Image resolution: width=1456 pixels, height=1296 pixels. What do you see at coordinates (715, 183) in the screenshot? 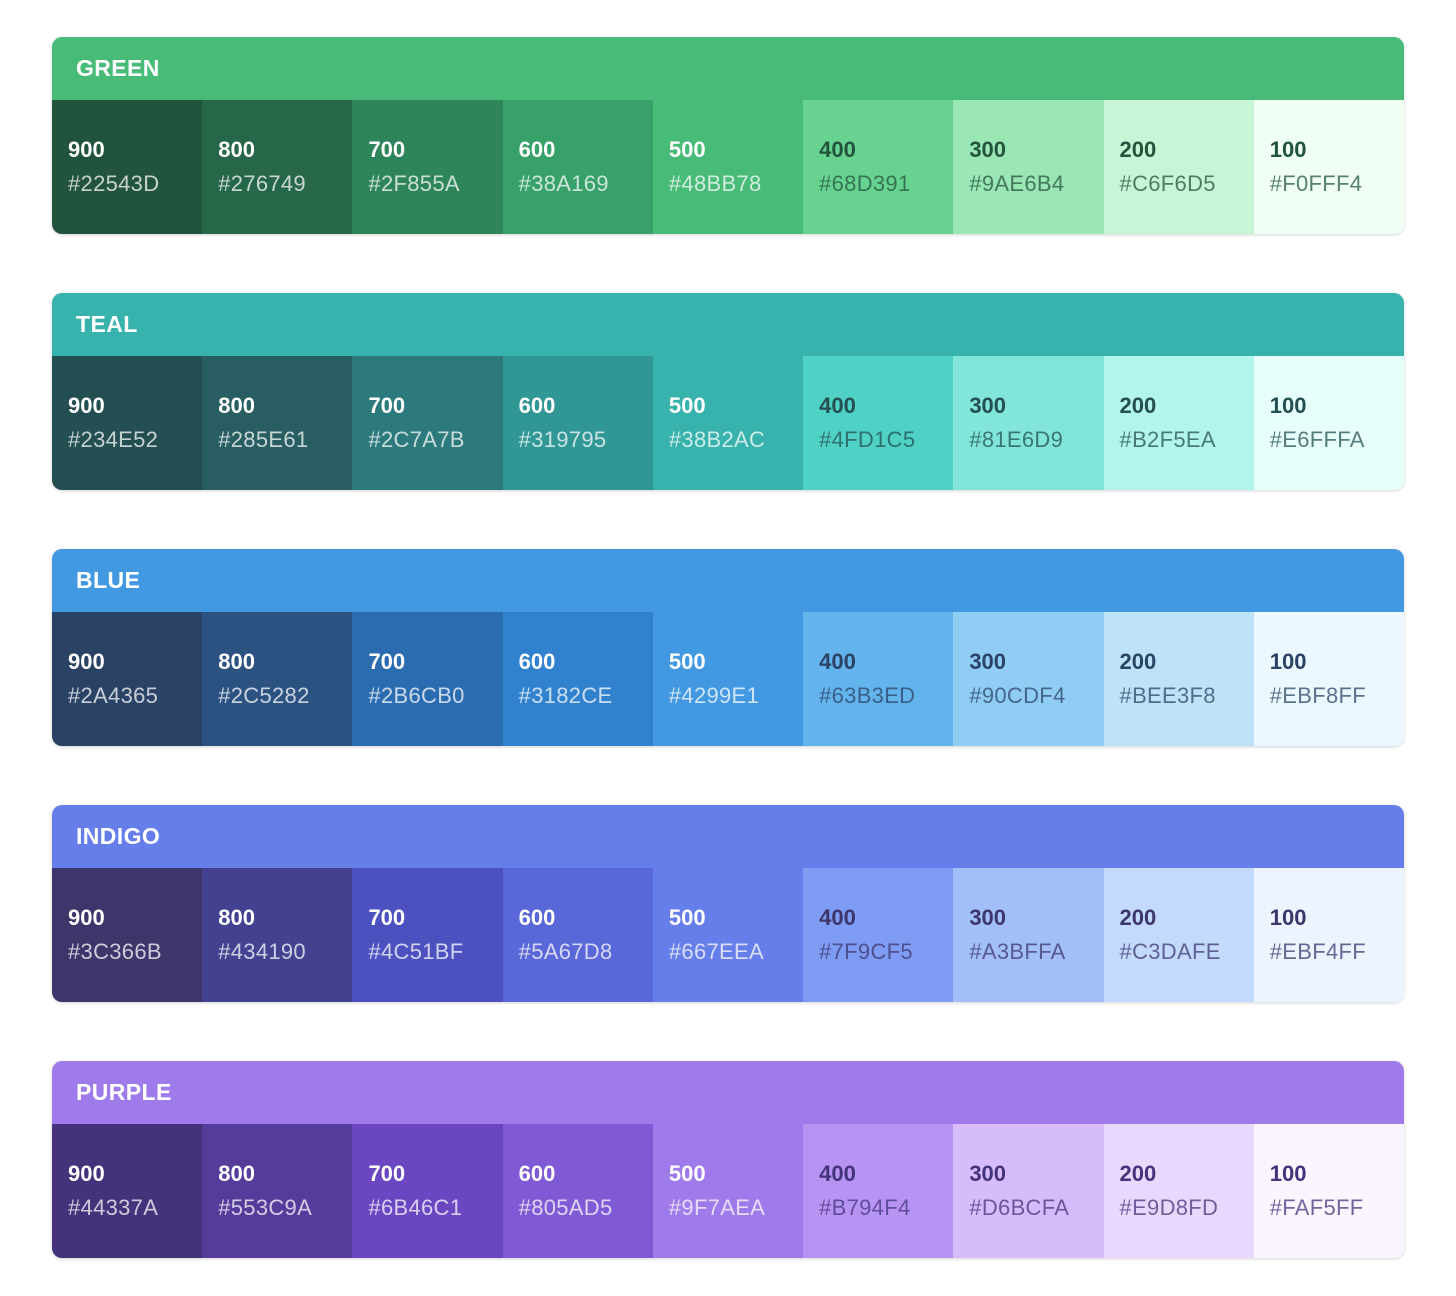
I see `swatch-hex-label: #48BB78` at bounding box center [715, 183].